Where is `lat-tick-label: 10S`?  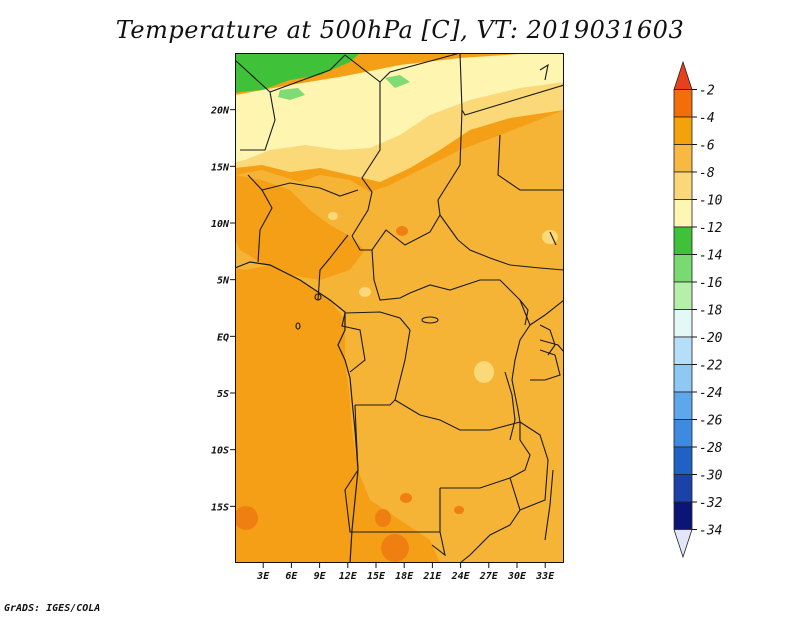
lat-tick-label: 10S is located at coordinates (220, 451).